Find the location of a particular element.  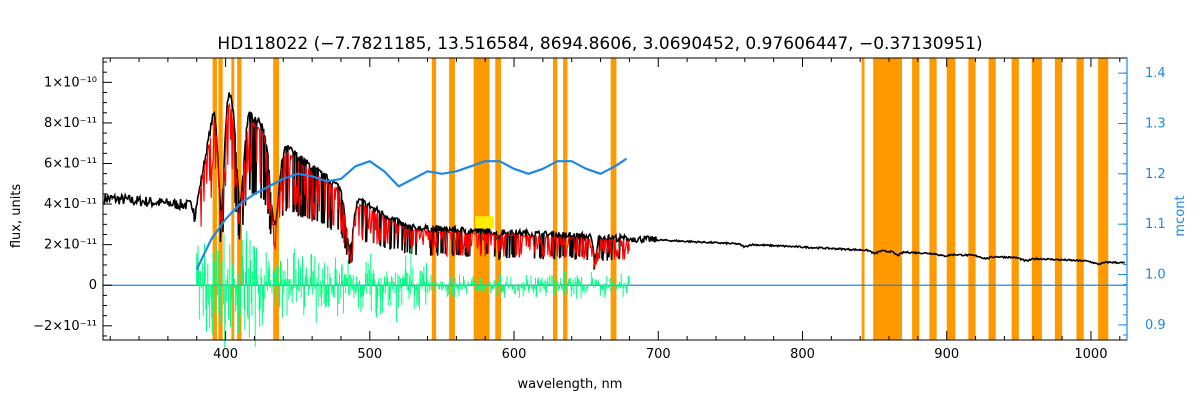

y-right-tick-label: 1.1 is located at coordinates (1155, 224).